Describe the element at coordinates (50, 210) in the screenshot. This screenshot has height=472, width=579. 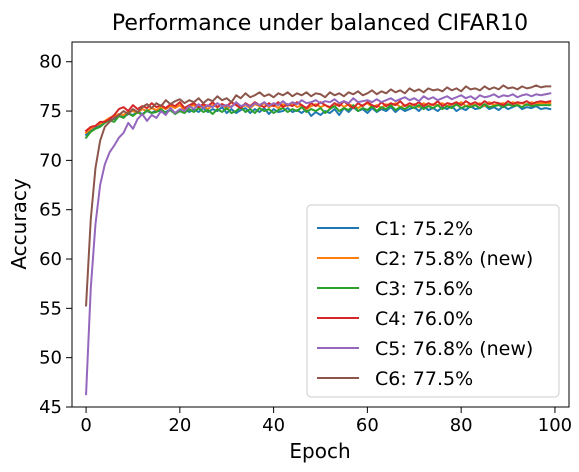
I see `y-tick-label: 65` at that location.